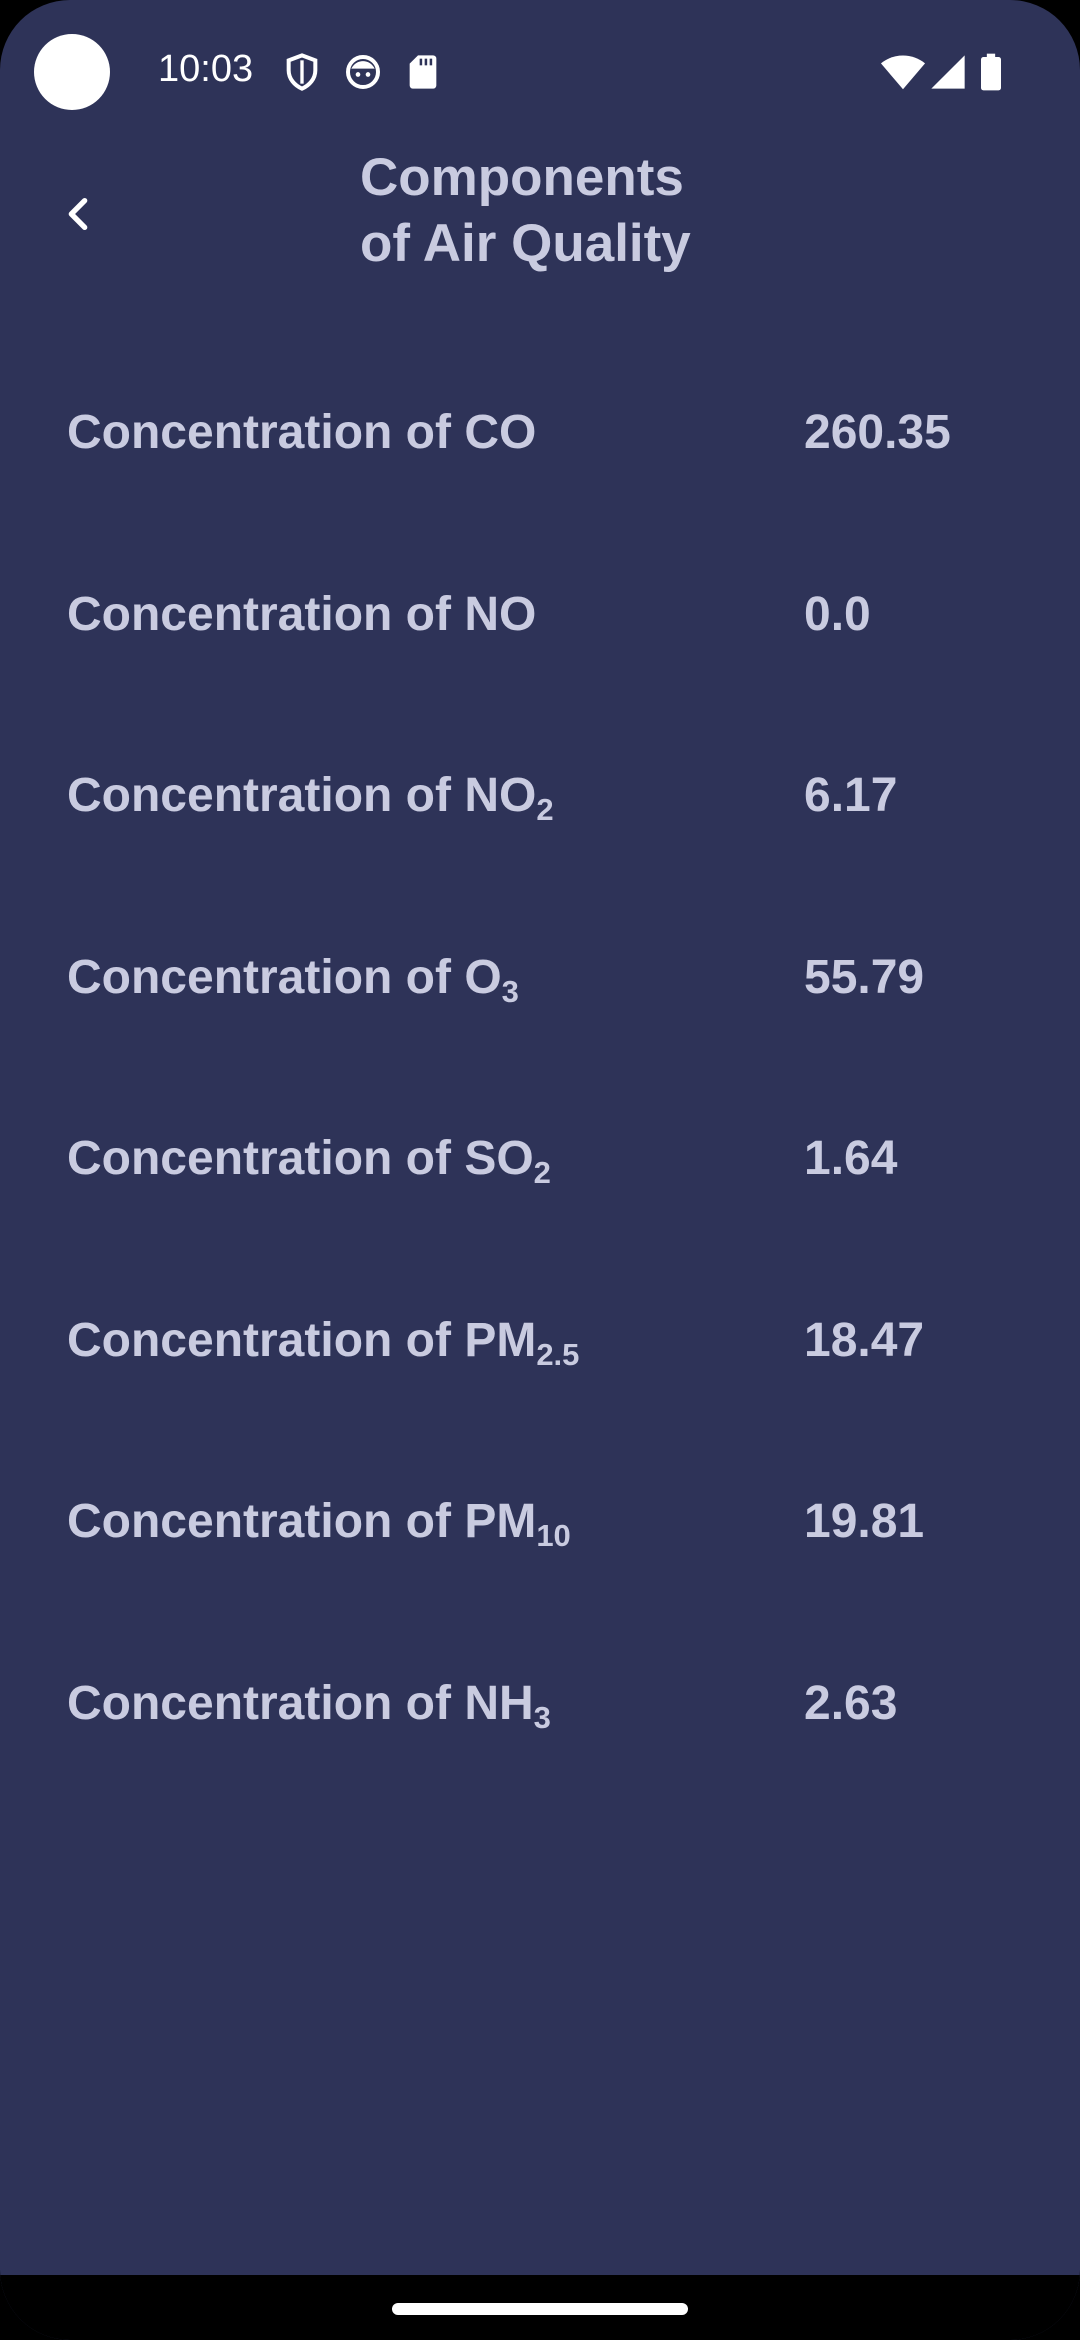 This screenshot has height=2340, width=1080. Describe the element at coordinates (540, 618) in the screenshot. I see `list-item-no: Concentration of NO 0.0` at that location.